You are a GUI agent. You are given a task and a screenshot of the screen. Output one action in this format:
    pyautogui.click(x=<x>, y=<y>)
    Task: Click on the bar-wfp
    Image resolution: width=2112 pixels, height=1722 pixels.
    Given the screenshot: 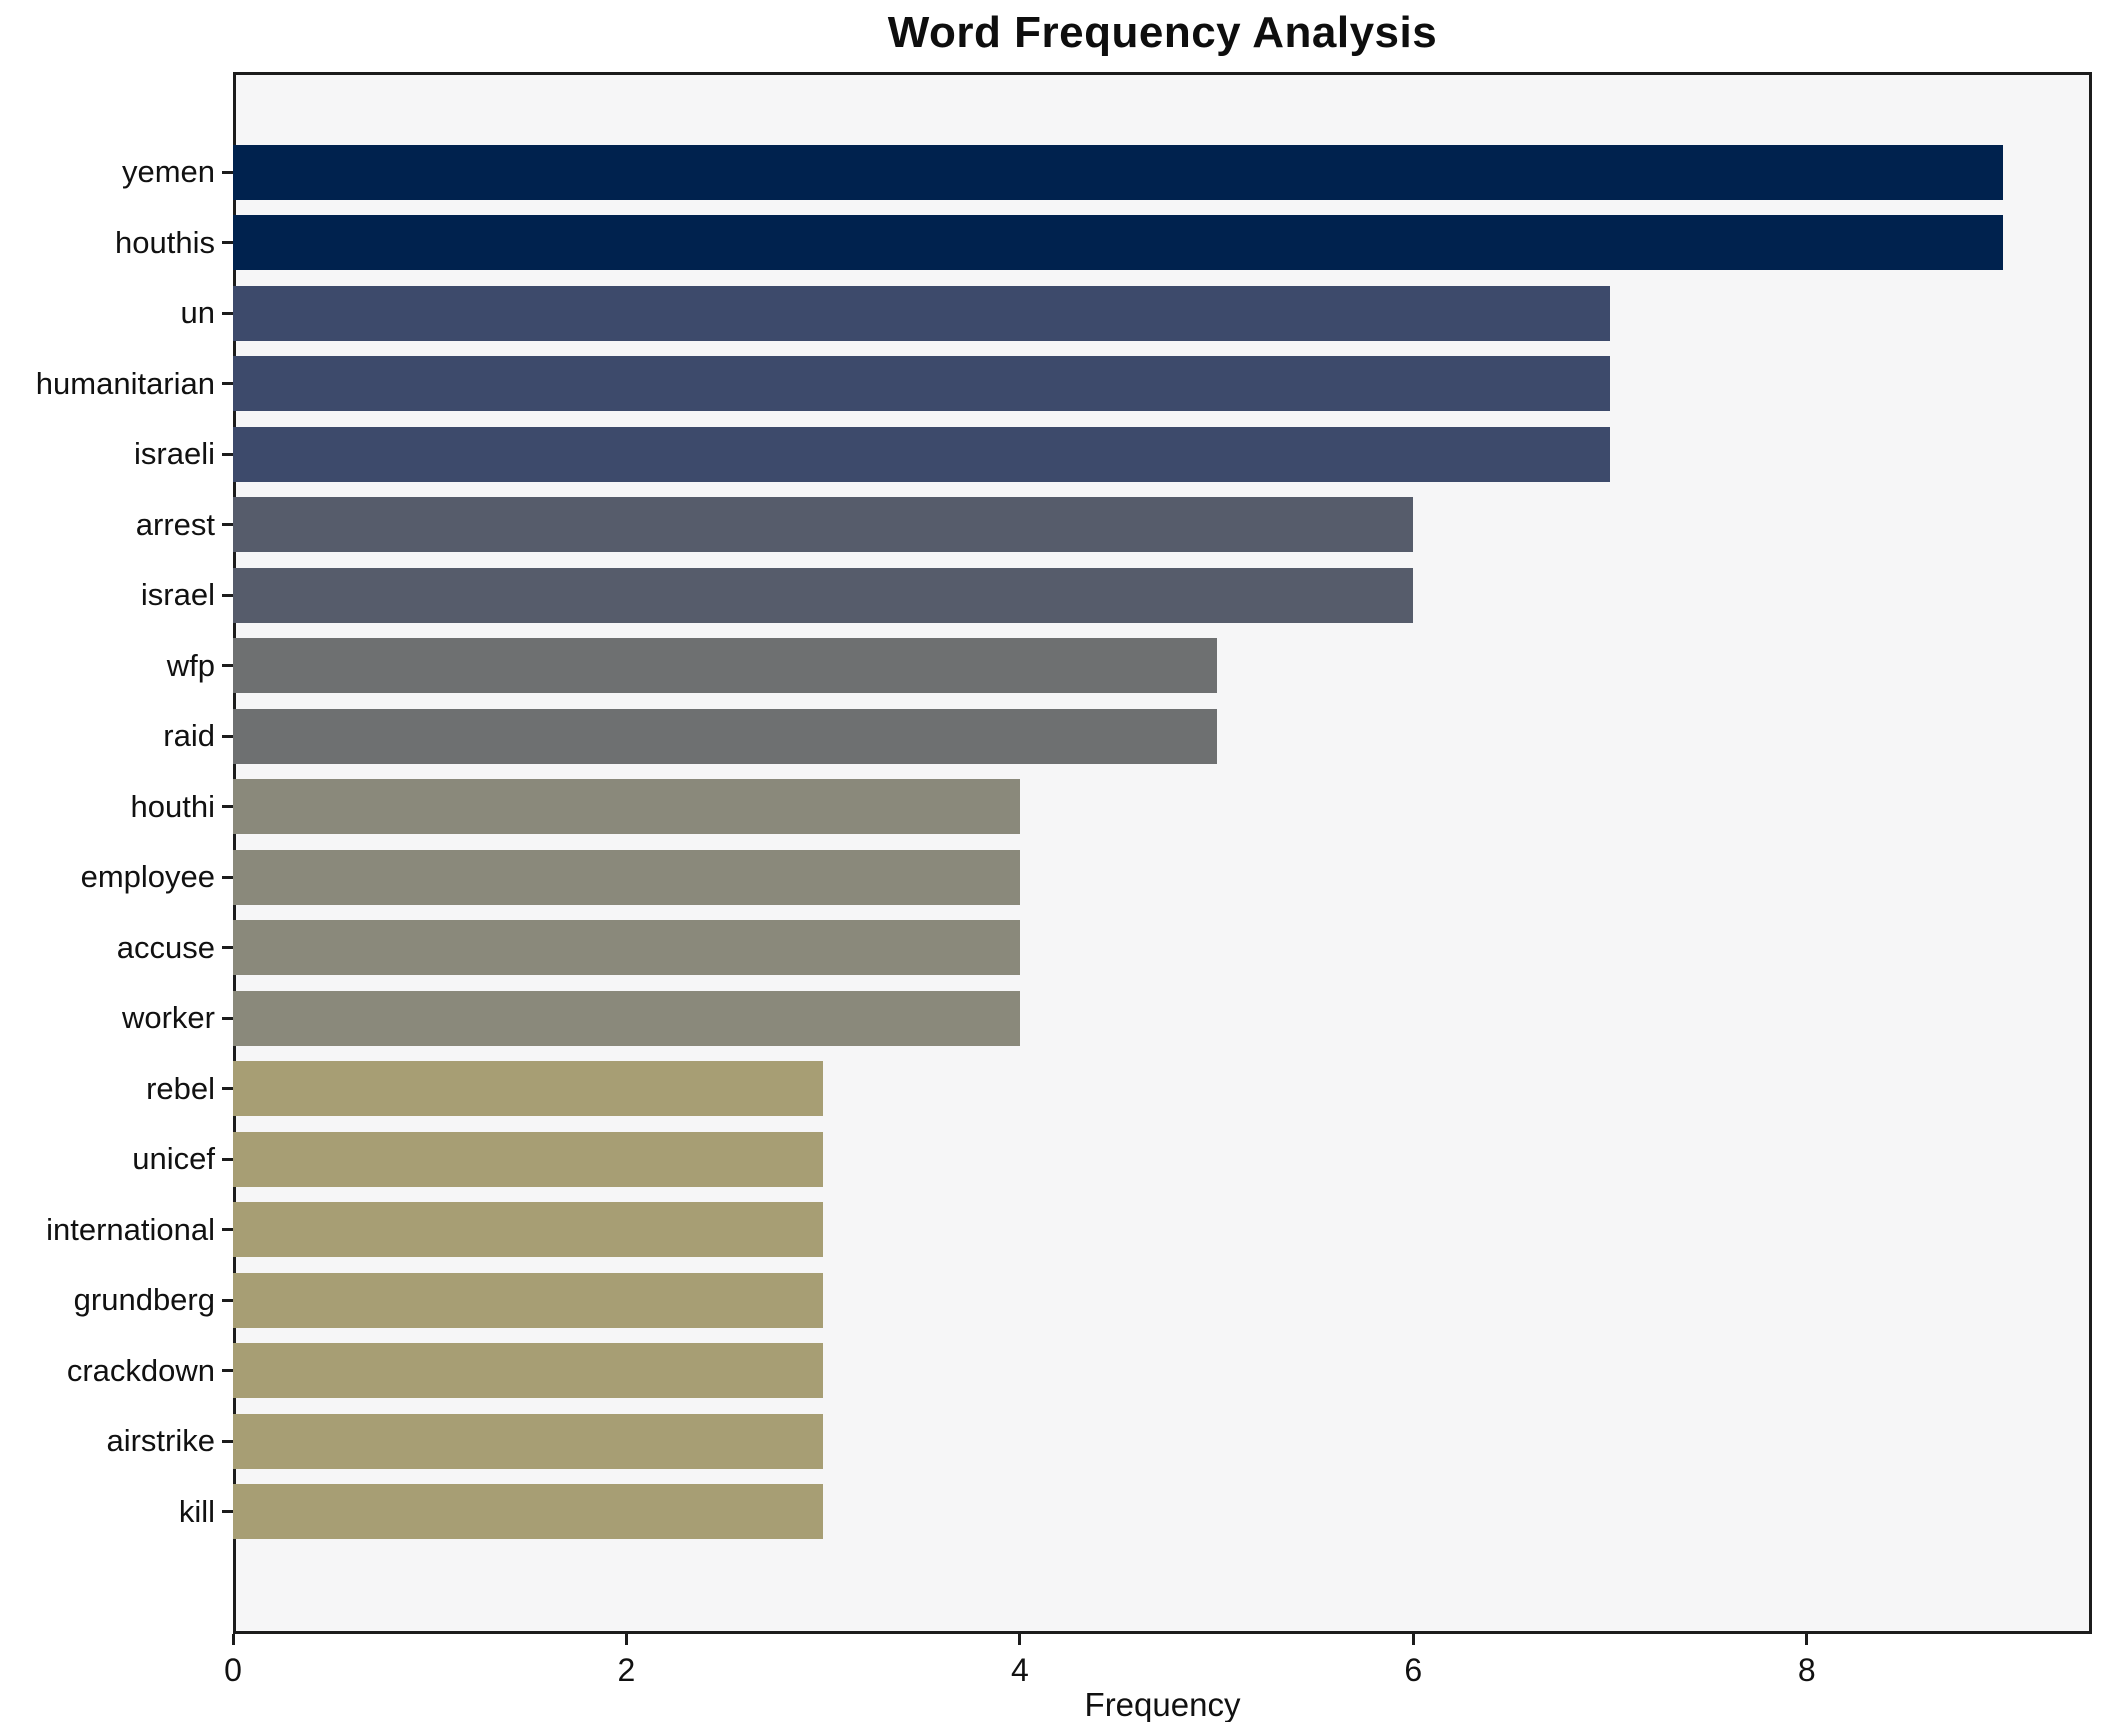 What is the action you would take?
    pyautogui.click(x=725, y=666)
    